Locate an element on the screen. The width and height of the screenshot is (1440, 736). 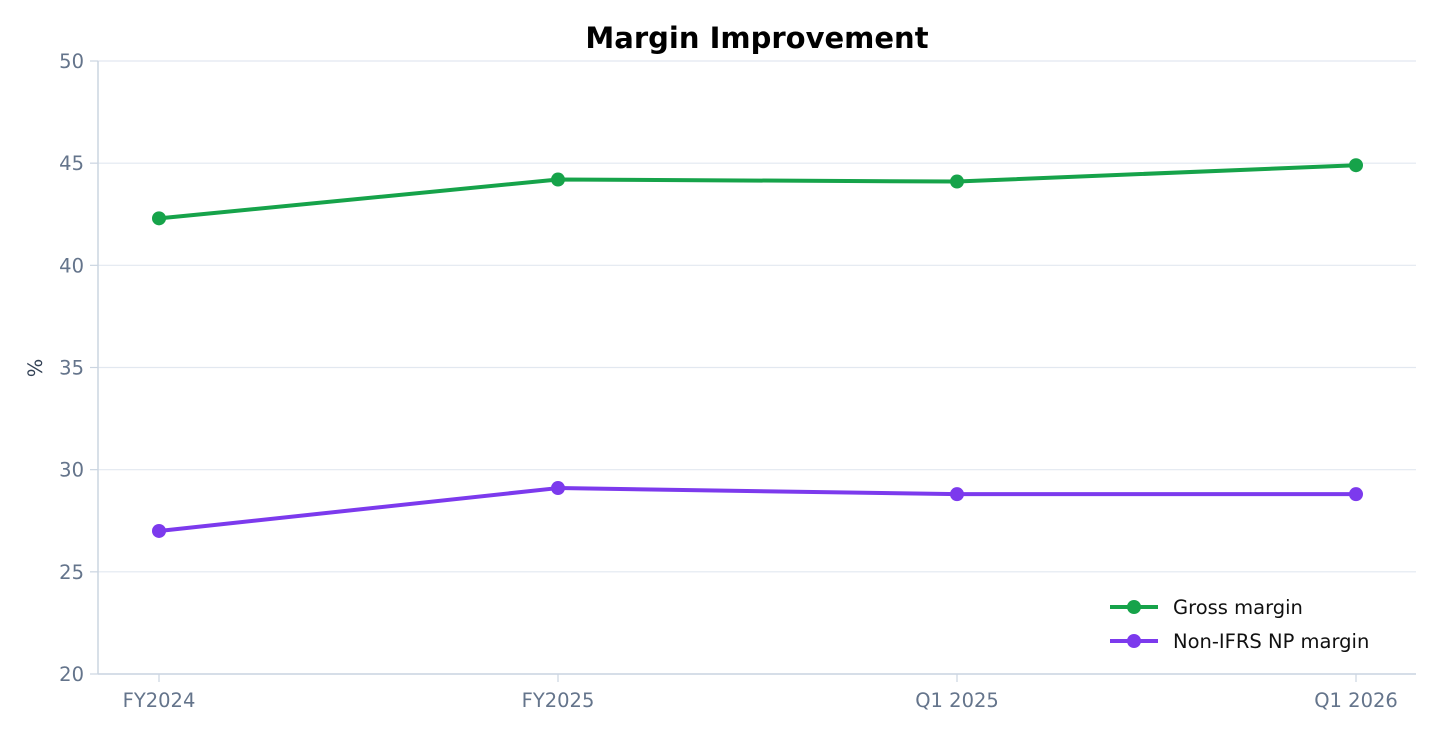
y-tick-label: 20 is located at coordinates (71, 674).